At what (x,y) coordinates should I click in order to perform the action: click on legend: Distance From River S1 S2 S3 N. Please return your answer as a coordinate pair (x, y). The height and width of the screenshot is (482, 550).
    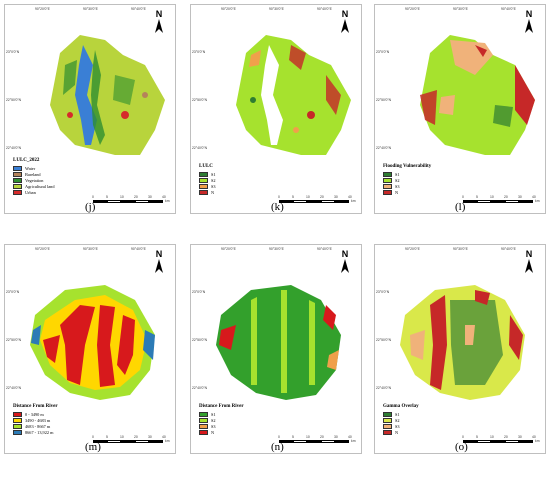
    Looking at the image, I should click on (221, 419).